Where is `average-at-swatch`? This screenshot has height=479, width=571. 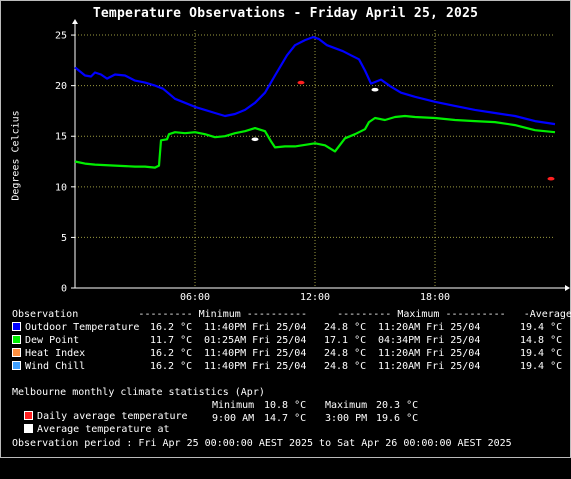 average-at-swatch is located at coordinates (29, 428).